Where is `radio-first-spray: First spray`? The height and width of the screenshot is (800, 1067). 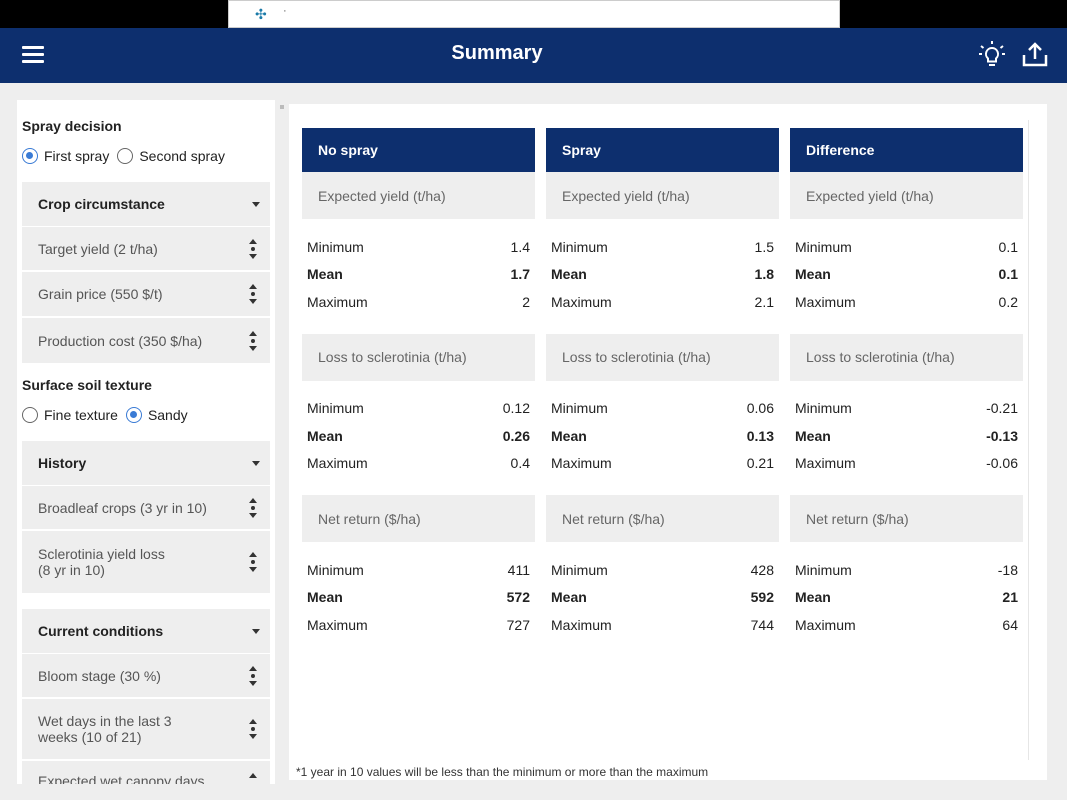
radio-first-spray: First spray is located at coordinates (65, 156).